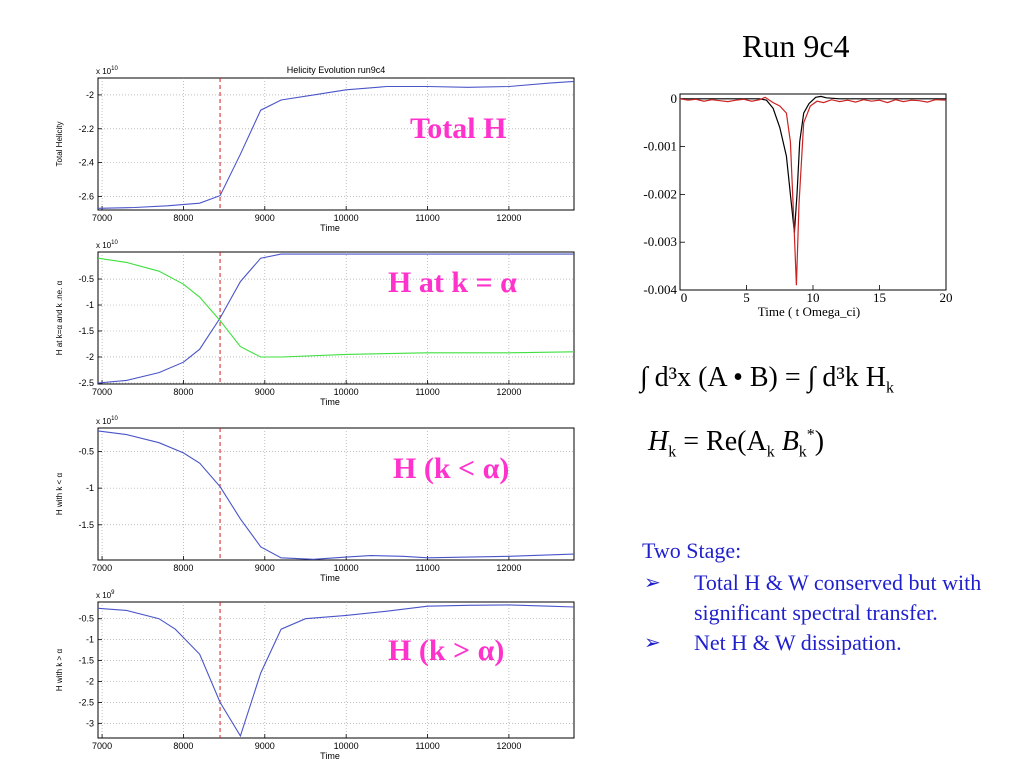 The width and height of the screenshot is (1024, 768). What do you see at coordinates (59, 494) in the screenshot?
I see `y-axis-label: H with k < α` at bounding box center [59, 494].